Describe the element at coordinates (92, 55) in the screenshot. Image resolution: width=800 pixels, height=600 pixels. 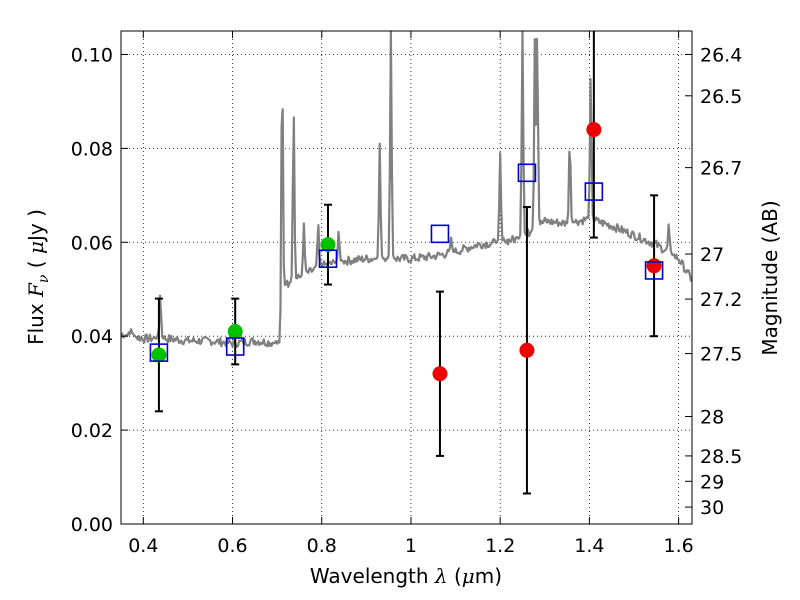
I see `y-tick-label: 0.10` at that location.